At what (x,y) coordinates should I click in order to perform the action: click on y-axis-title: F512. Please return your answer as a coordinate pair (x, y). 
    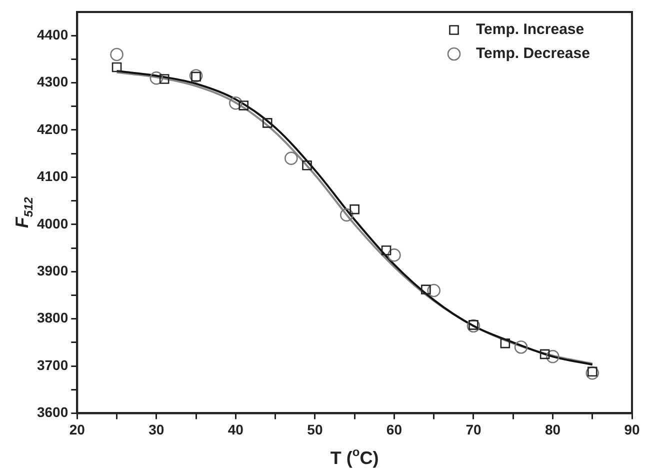
    Looking at the image, I should click on (24, 212).